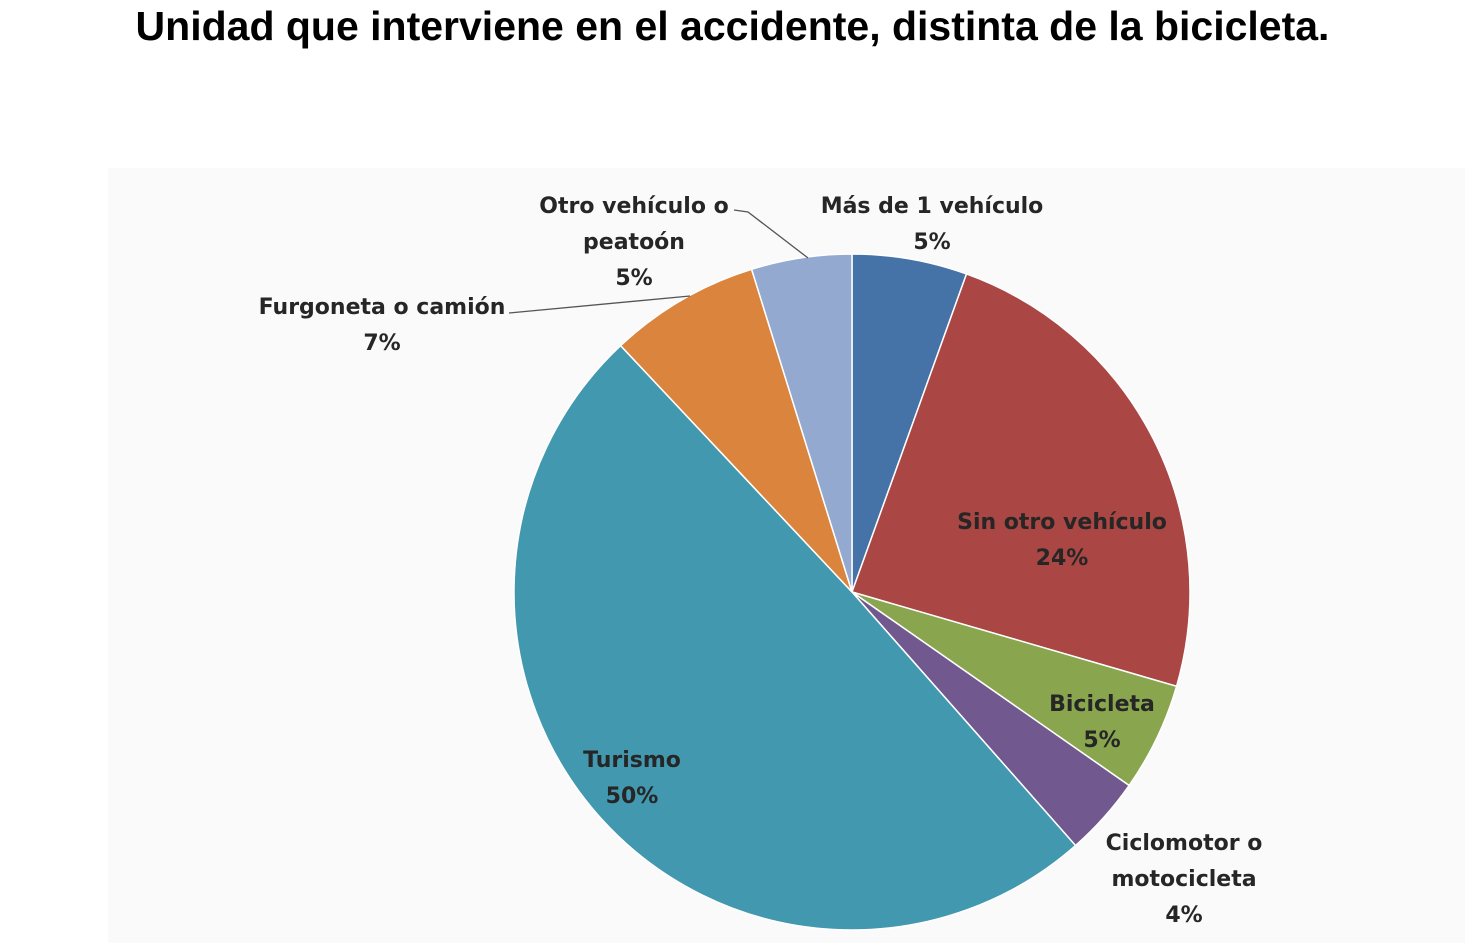  Describe the element at coordinates (932, 224) in the screenshot. I see `slice-label-1: Más de 1 vehículo 5%` at that location.